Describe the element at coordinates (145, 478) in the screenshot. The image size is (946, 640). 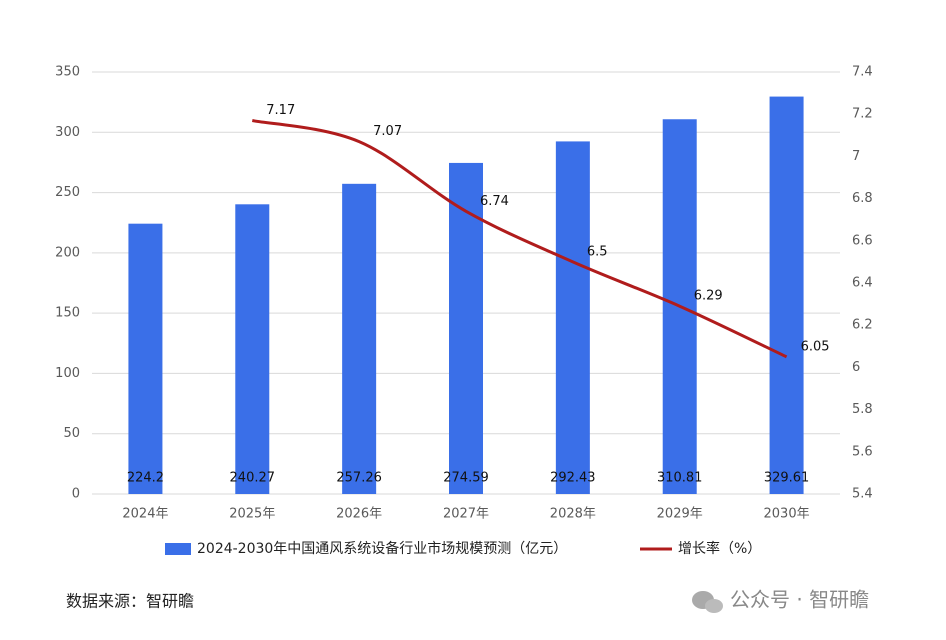
I see `data-label: 224.2` at that location.